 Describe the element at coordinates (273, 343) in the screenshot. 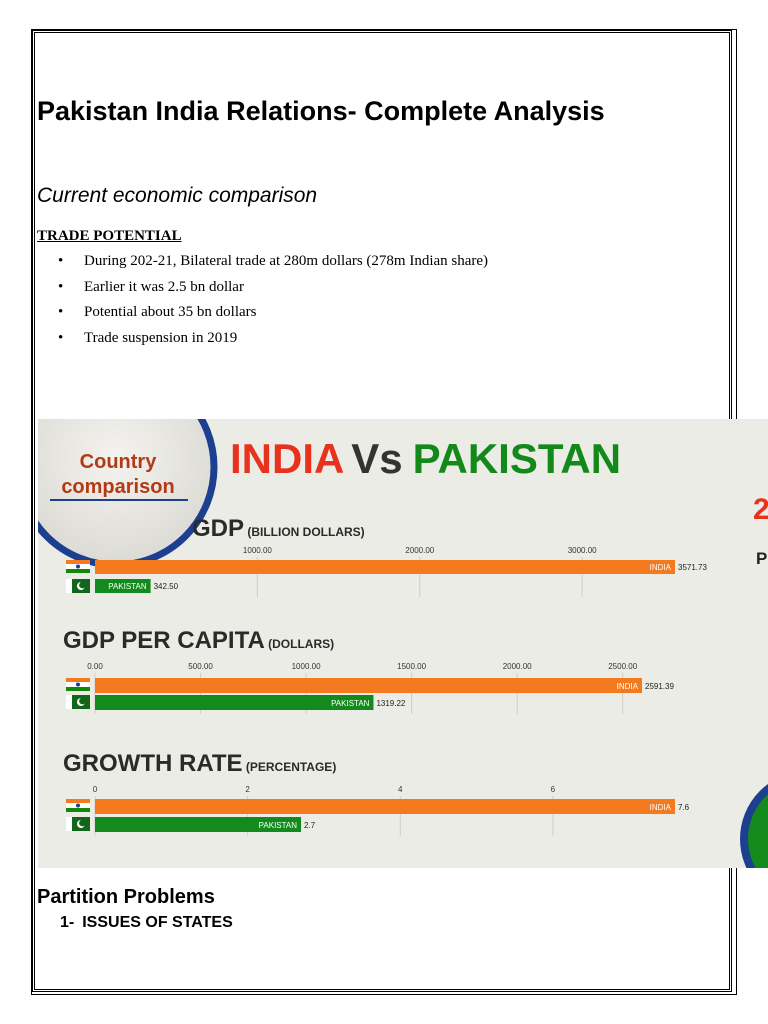

I see `list-item: • Trade suspension in 2019` at that location.